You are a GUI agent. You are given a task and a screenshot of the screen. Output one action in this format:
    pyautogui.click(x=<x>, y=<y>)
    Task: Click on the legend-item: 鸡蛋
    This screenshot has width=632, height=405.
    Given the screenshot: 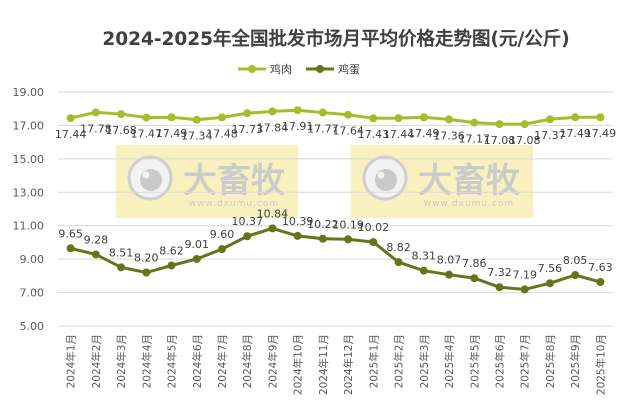 What is the action you would take?
    pyautogui.click(x=333, y=69)
    